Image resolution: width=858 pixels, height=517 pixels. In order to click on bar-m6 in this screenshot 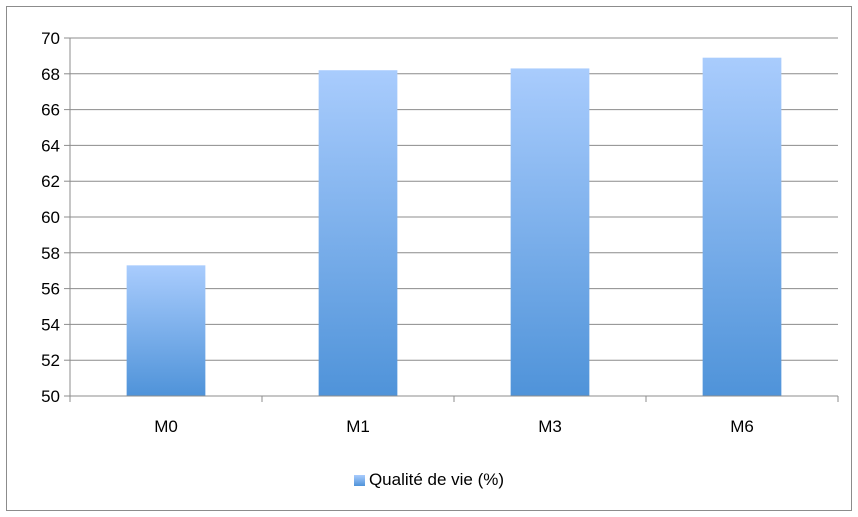, I will do `click(742, 226)`.